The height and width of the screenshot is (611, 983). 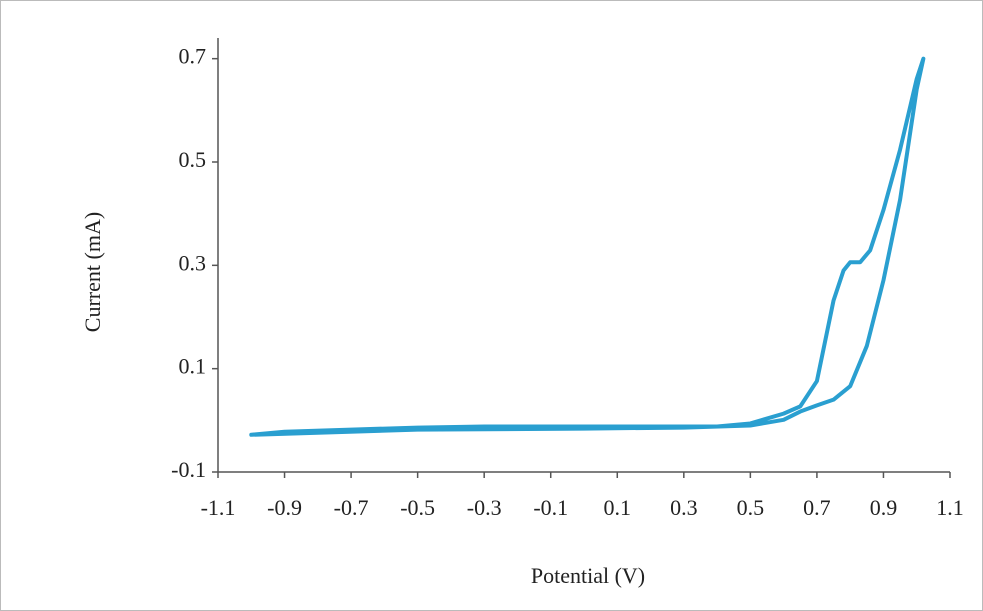 I want to click on y-tick-label: -0.1, so click(x=188, y=469).